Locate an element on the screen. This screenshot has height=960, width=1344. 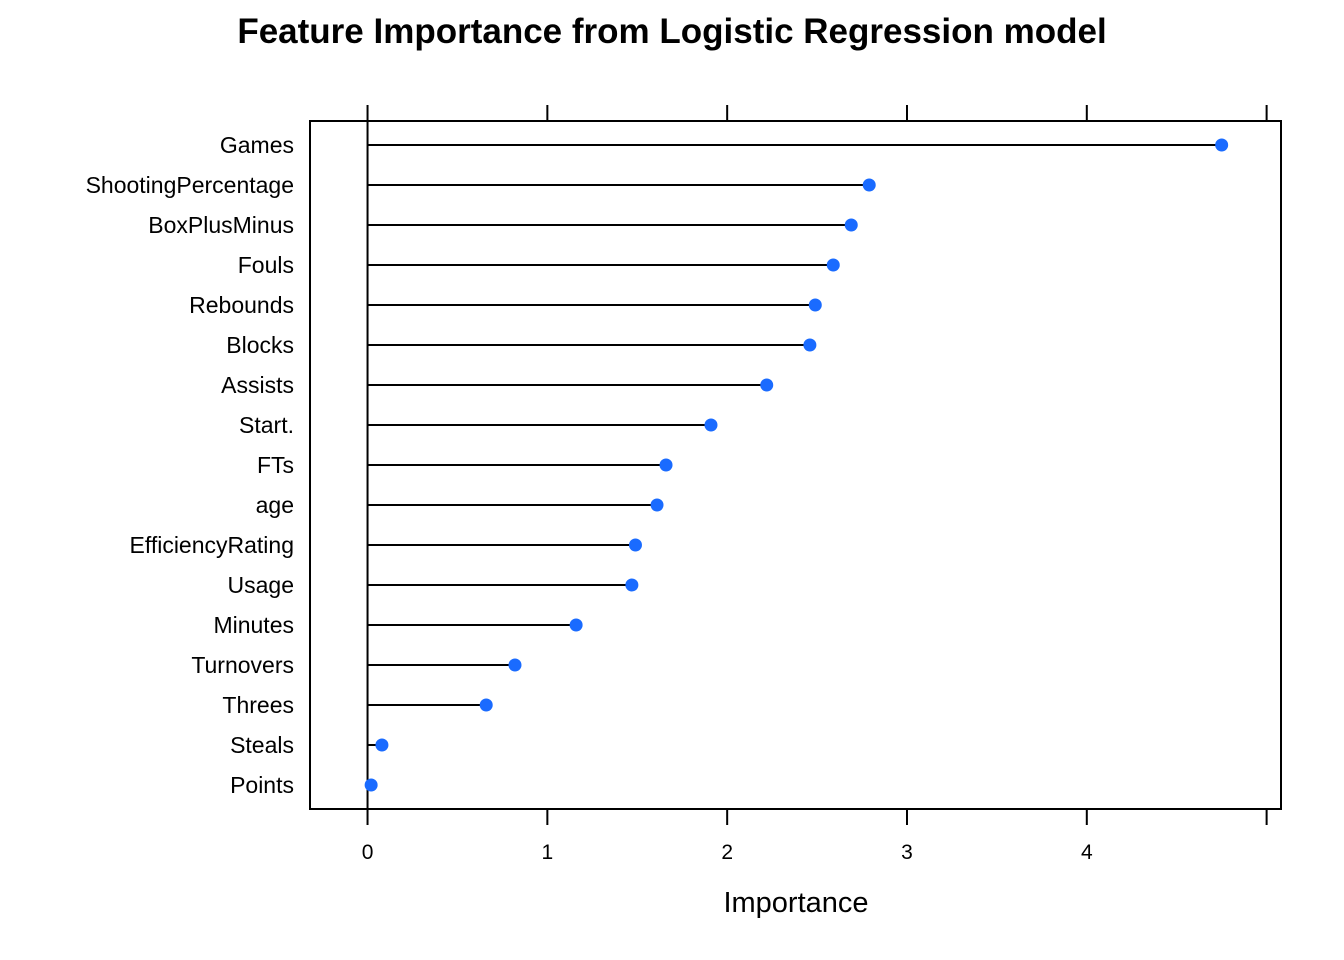
x-tick-label: 4 is located at coordinates (1087, 852).